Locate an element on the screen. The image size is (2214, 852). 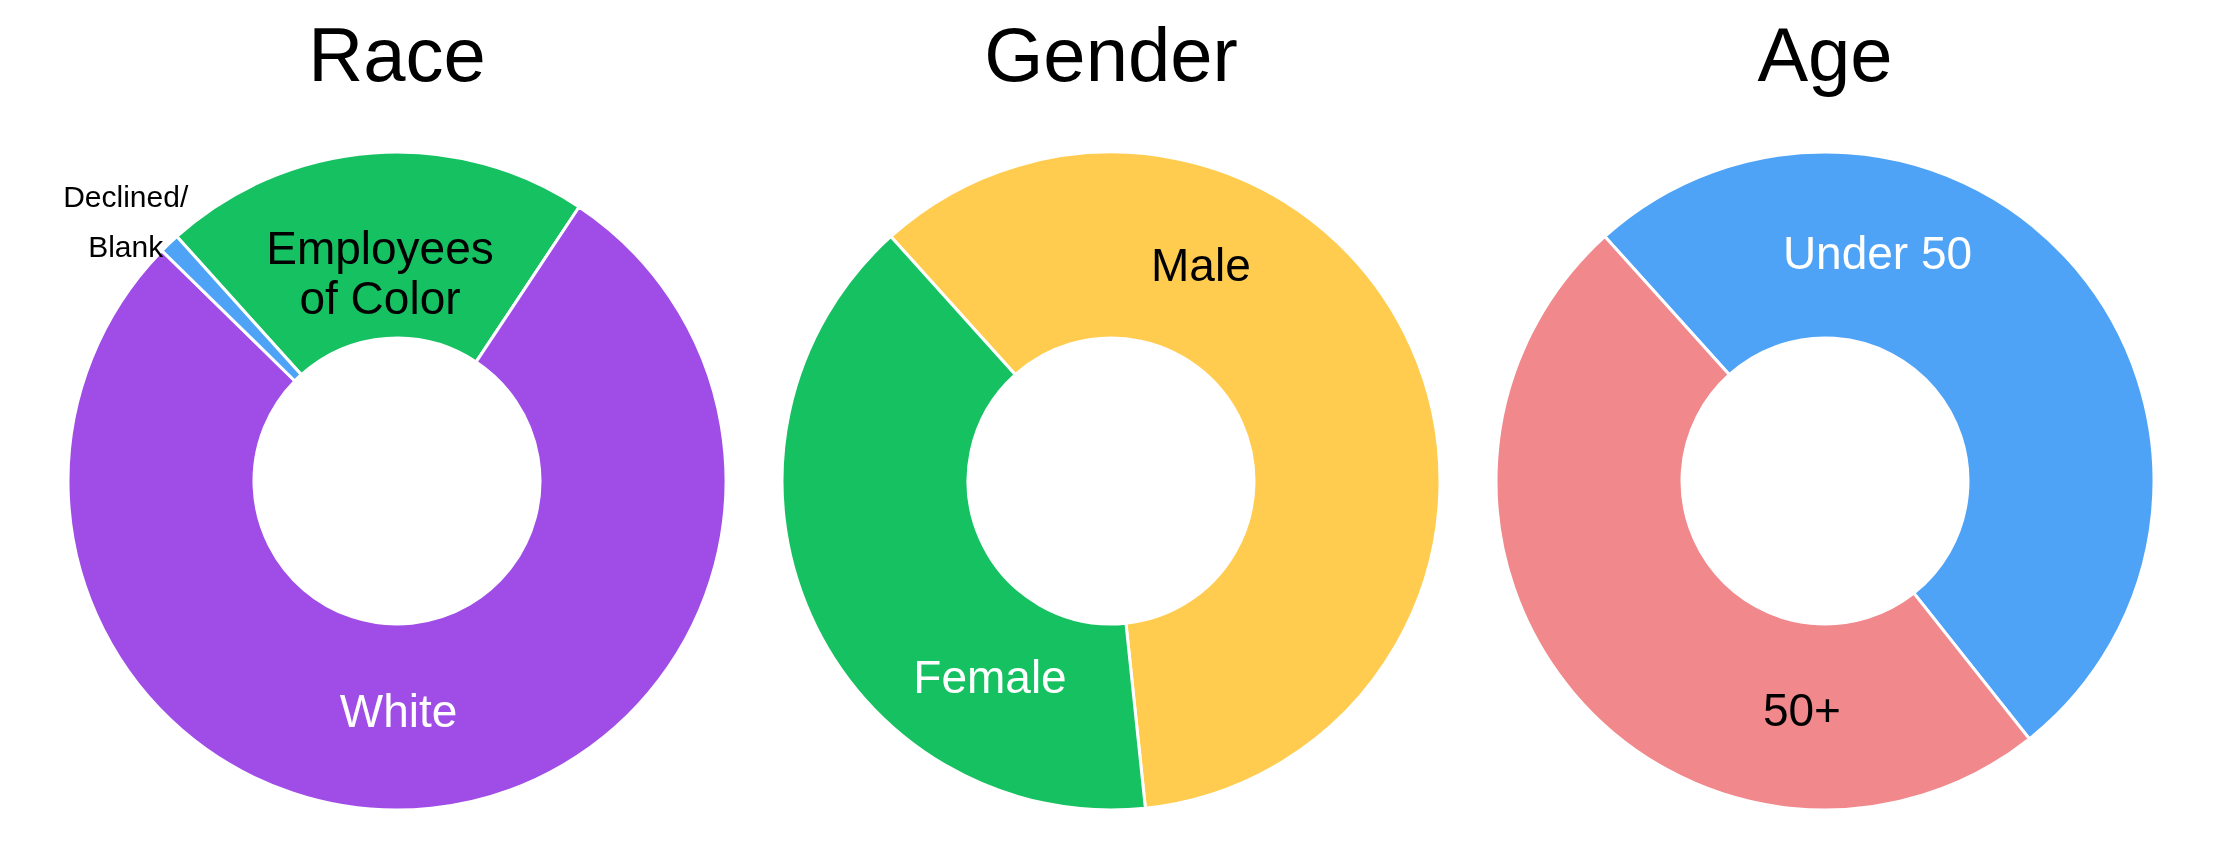
chart-title: Gender is located at coordinates (1111, 54).